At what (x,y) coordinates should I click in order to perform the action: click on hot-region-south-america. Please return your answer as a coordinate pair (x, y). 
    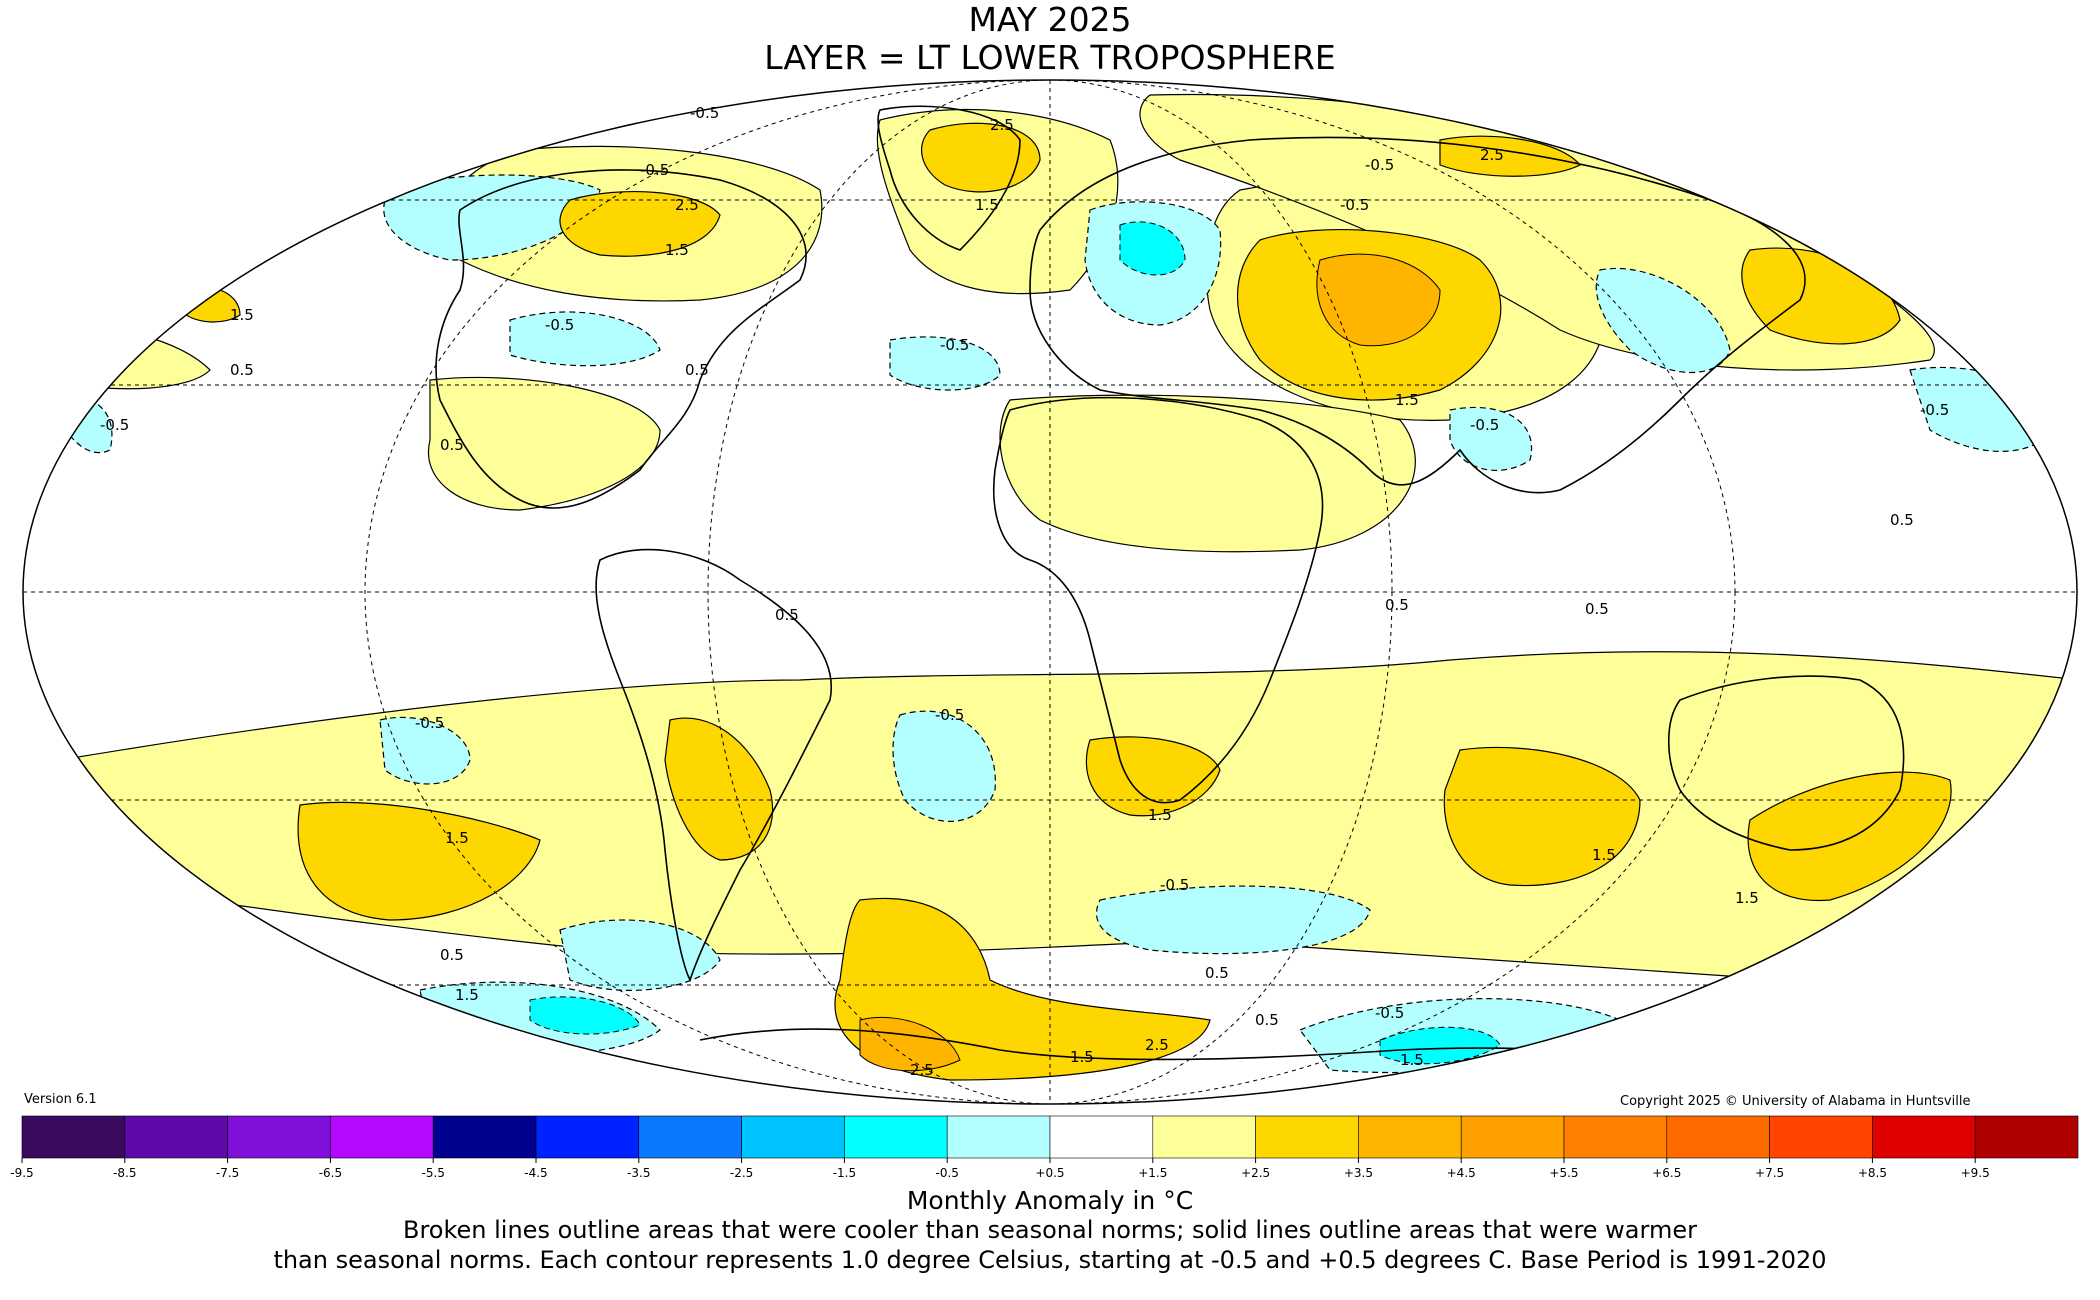
    Looking at the image, I should click on (719, 789).